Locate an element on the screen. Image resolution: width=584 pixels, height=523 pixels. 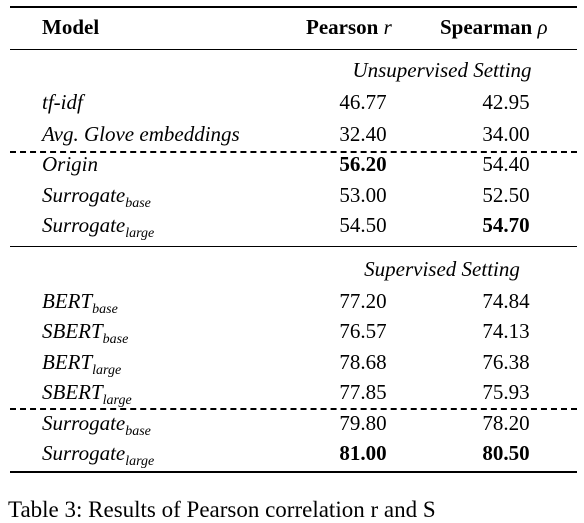
header-spearman-label: Spearman is located at coordinates (486, 27).